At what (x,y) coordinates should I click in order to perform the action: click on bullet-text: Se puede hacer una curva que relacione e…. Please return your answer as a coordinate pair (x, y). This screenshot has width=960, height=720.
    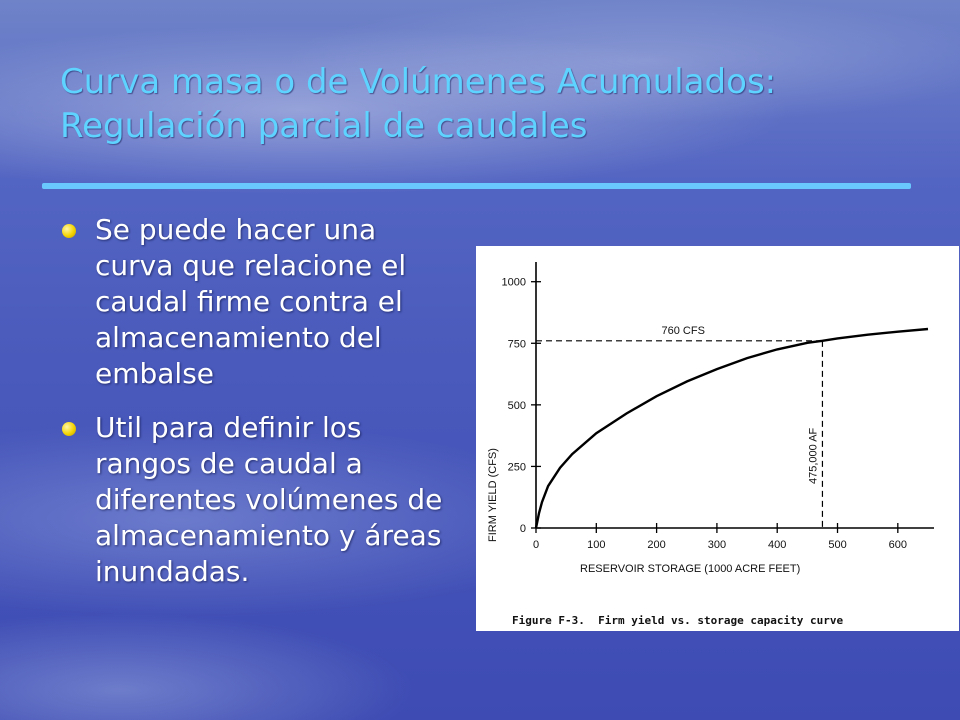
    Looking at the image, I should click on (251, 301).